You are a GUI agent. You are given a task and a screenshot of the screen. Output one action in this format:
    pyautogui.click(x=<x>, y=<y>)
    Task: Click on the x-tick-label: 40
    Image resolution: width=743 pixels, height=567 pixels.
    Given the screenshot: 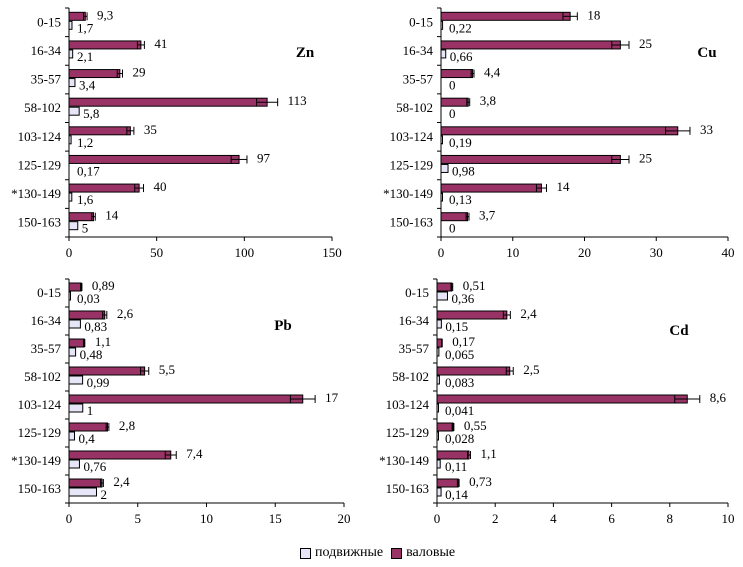 What is the action you would take?
    pyautogui.click(x=728, y=252)
    